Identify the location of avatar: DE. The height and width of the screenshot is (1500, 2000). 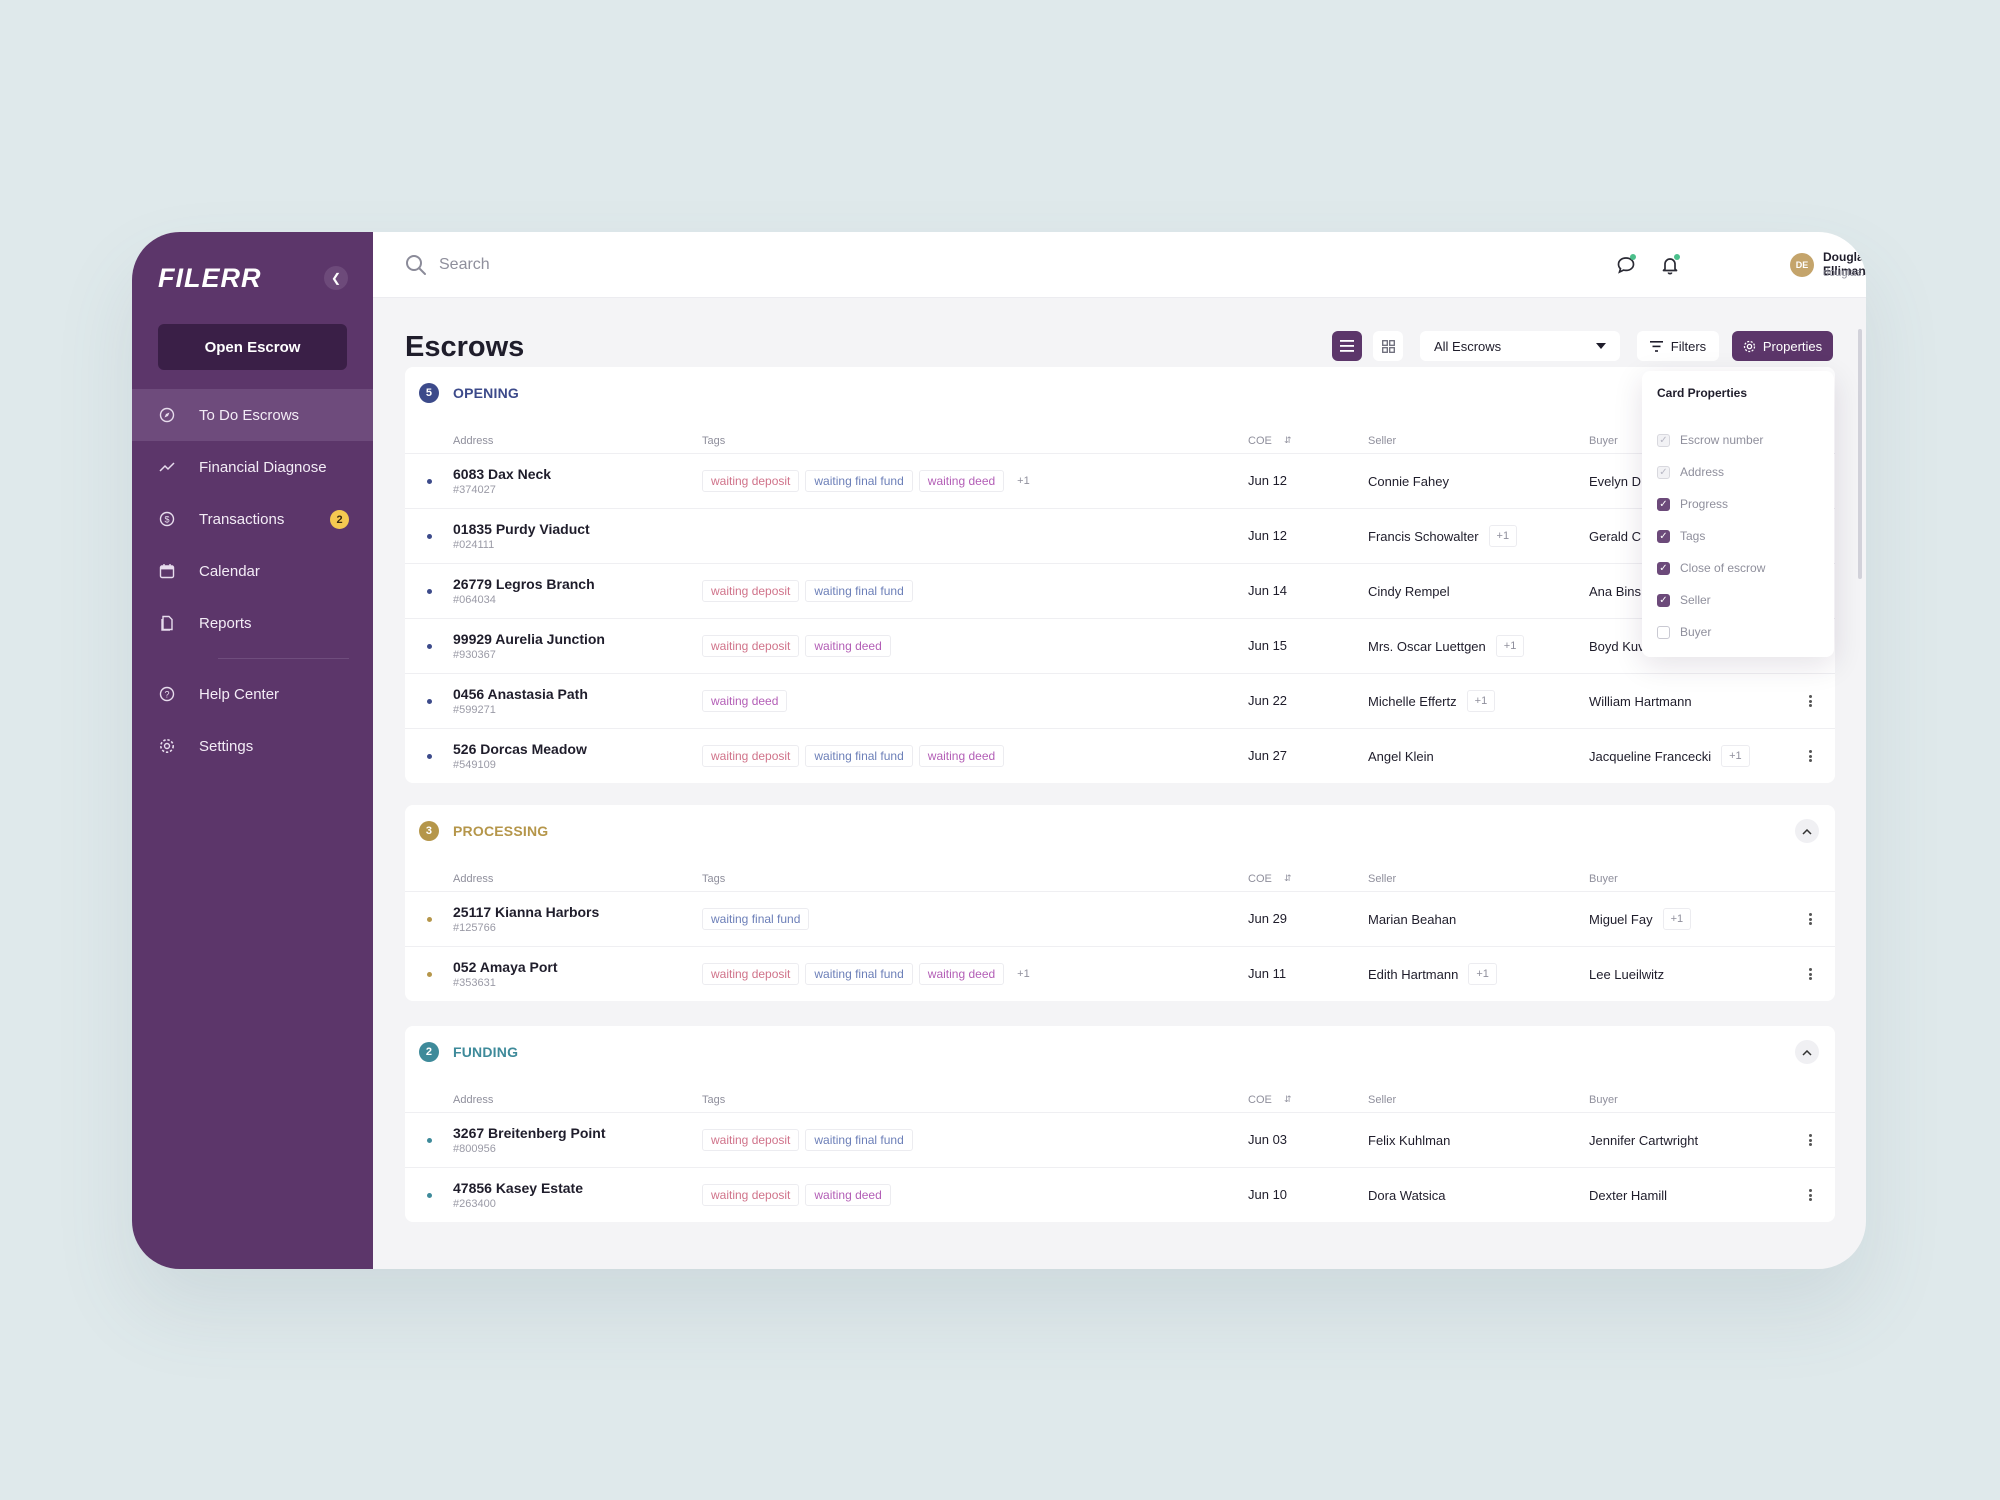
(1802, 265).